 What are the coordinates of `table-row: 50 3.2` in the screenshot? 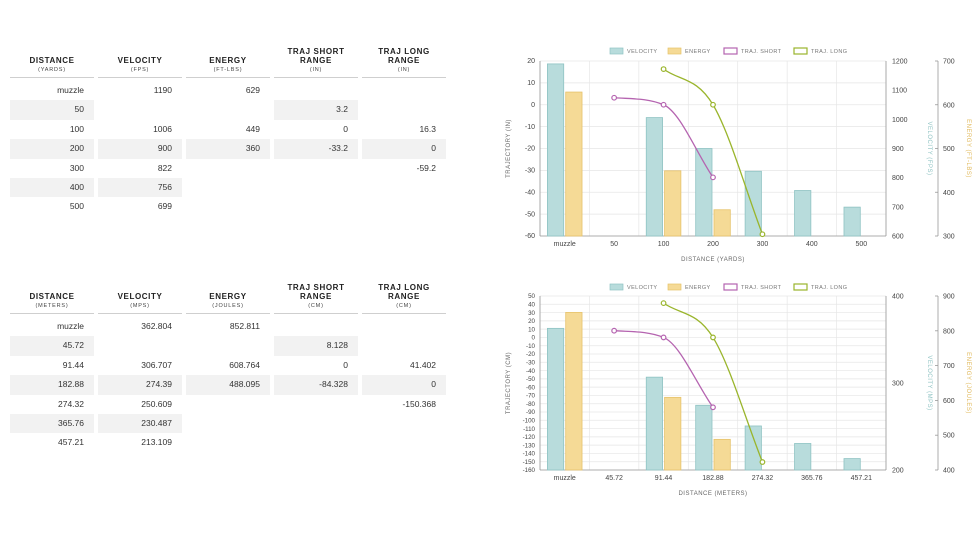 It's located at (230, 110).